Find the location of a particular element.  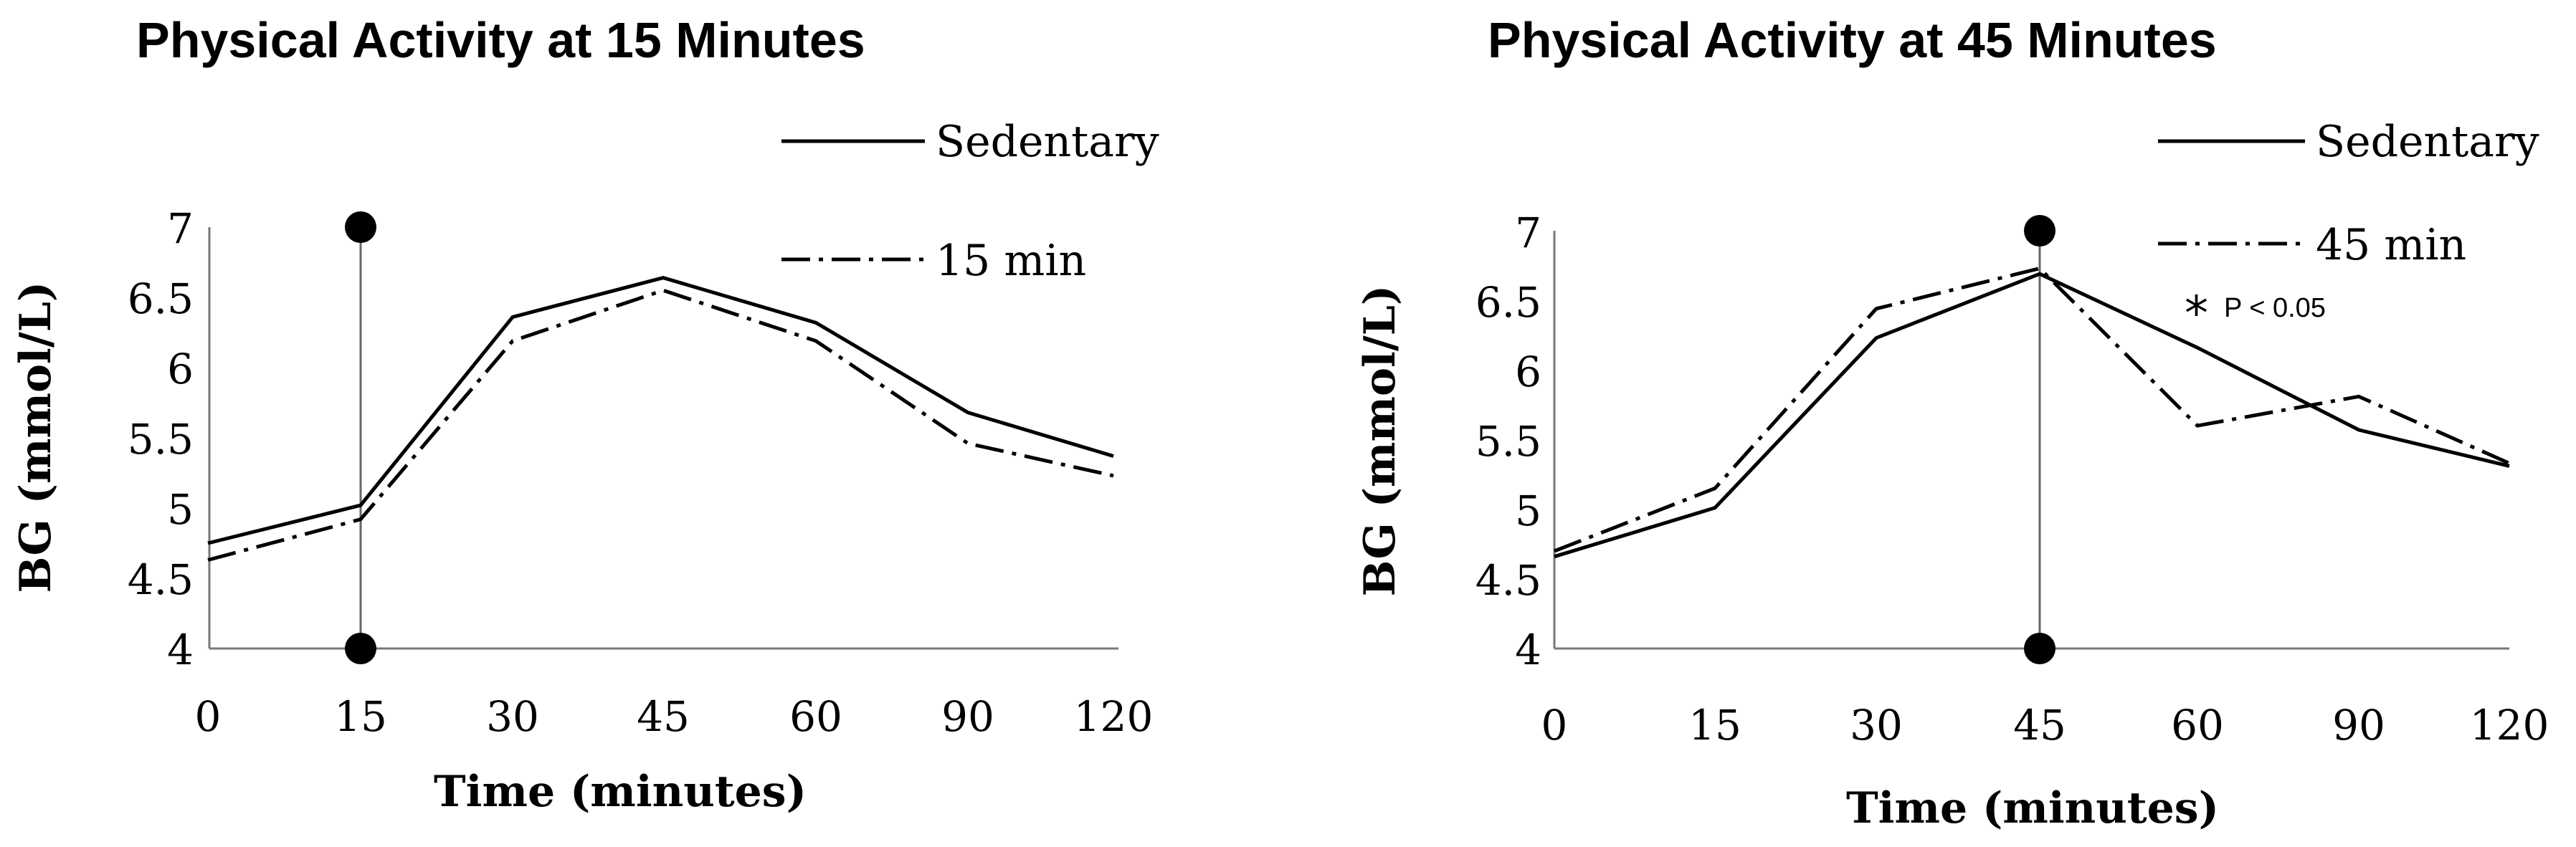

legend: Sedentary 15 min is located at coordinates (970, 201).